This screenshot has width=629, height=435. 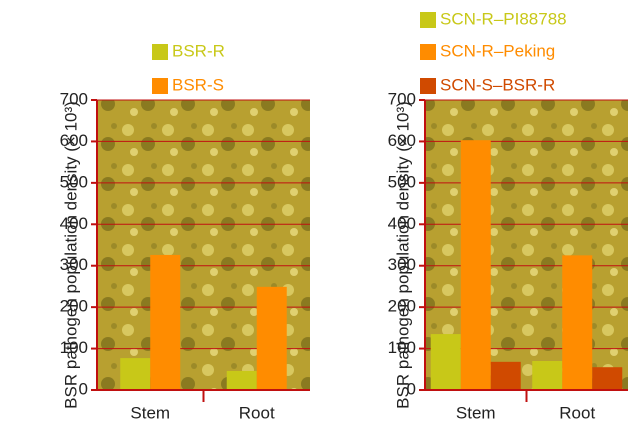 What do you see at coordinates (198, 84) in the screenshot?
I see `legend-label: BSR-S` at bounding box center [198, 84].